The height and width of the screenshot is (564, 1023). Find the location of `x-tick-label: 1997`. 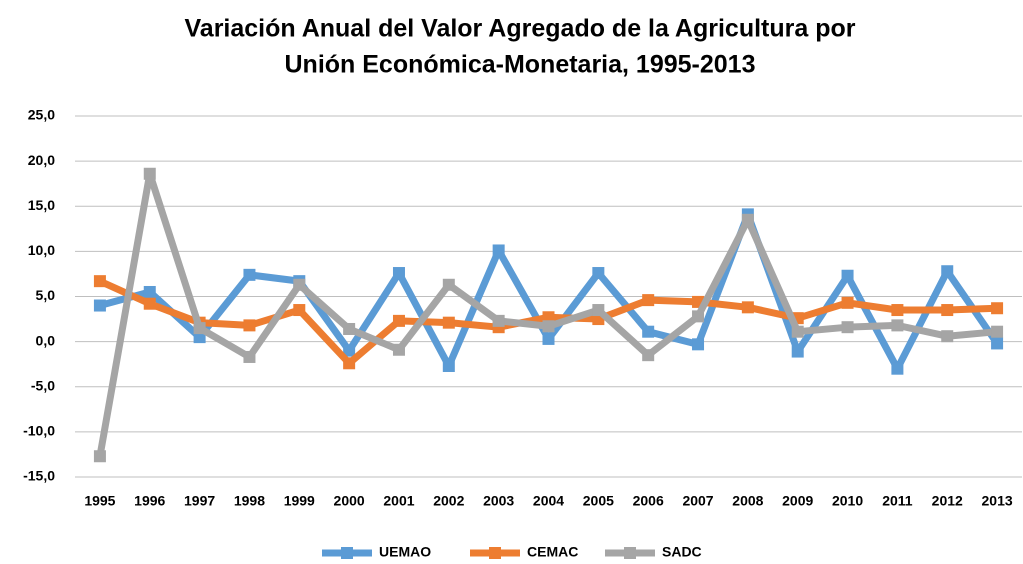

x-tick-label: 1997 is located at coordinates (199, 501).